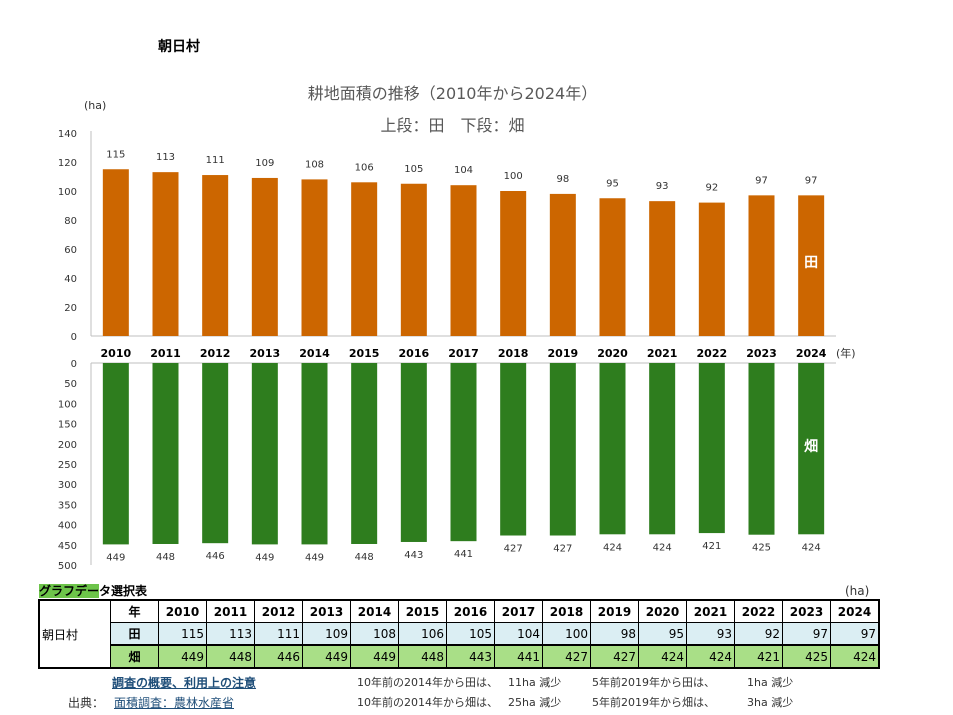 This screenshot has width=953, height=715. Describe the element at coordinates (326, 611) in the screenshot. I see `table-year-cell: 2013` at that location.